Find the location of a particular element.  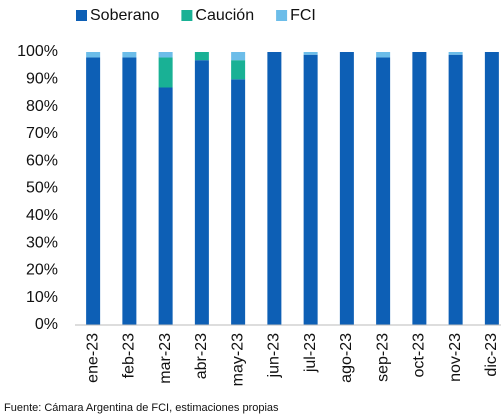

x-tick-label: feb-23 is located at coordinates (129, 355).